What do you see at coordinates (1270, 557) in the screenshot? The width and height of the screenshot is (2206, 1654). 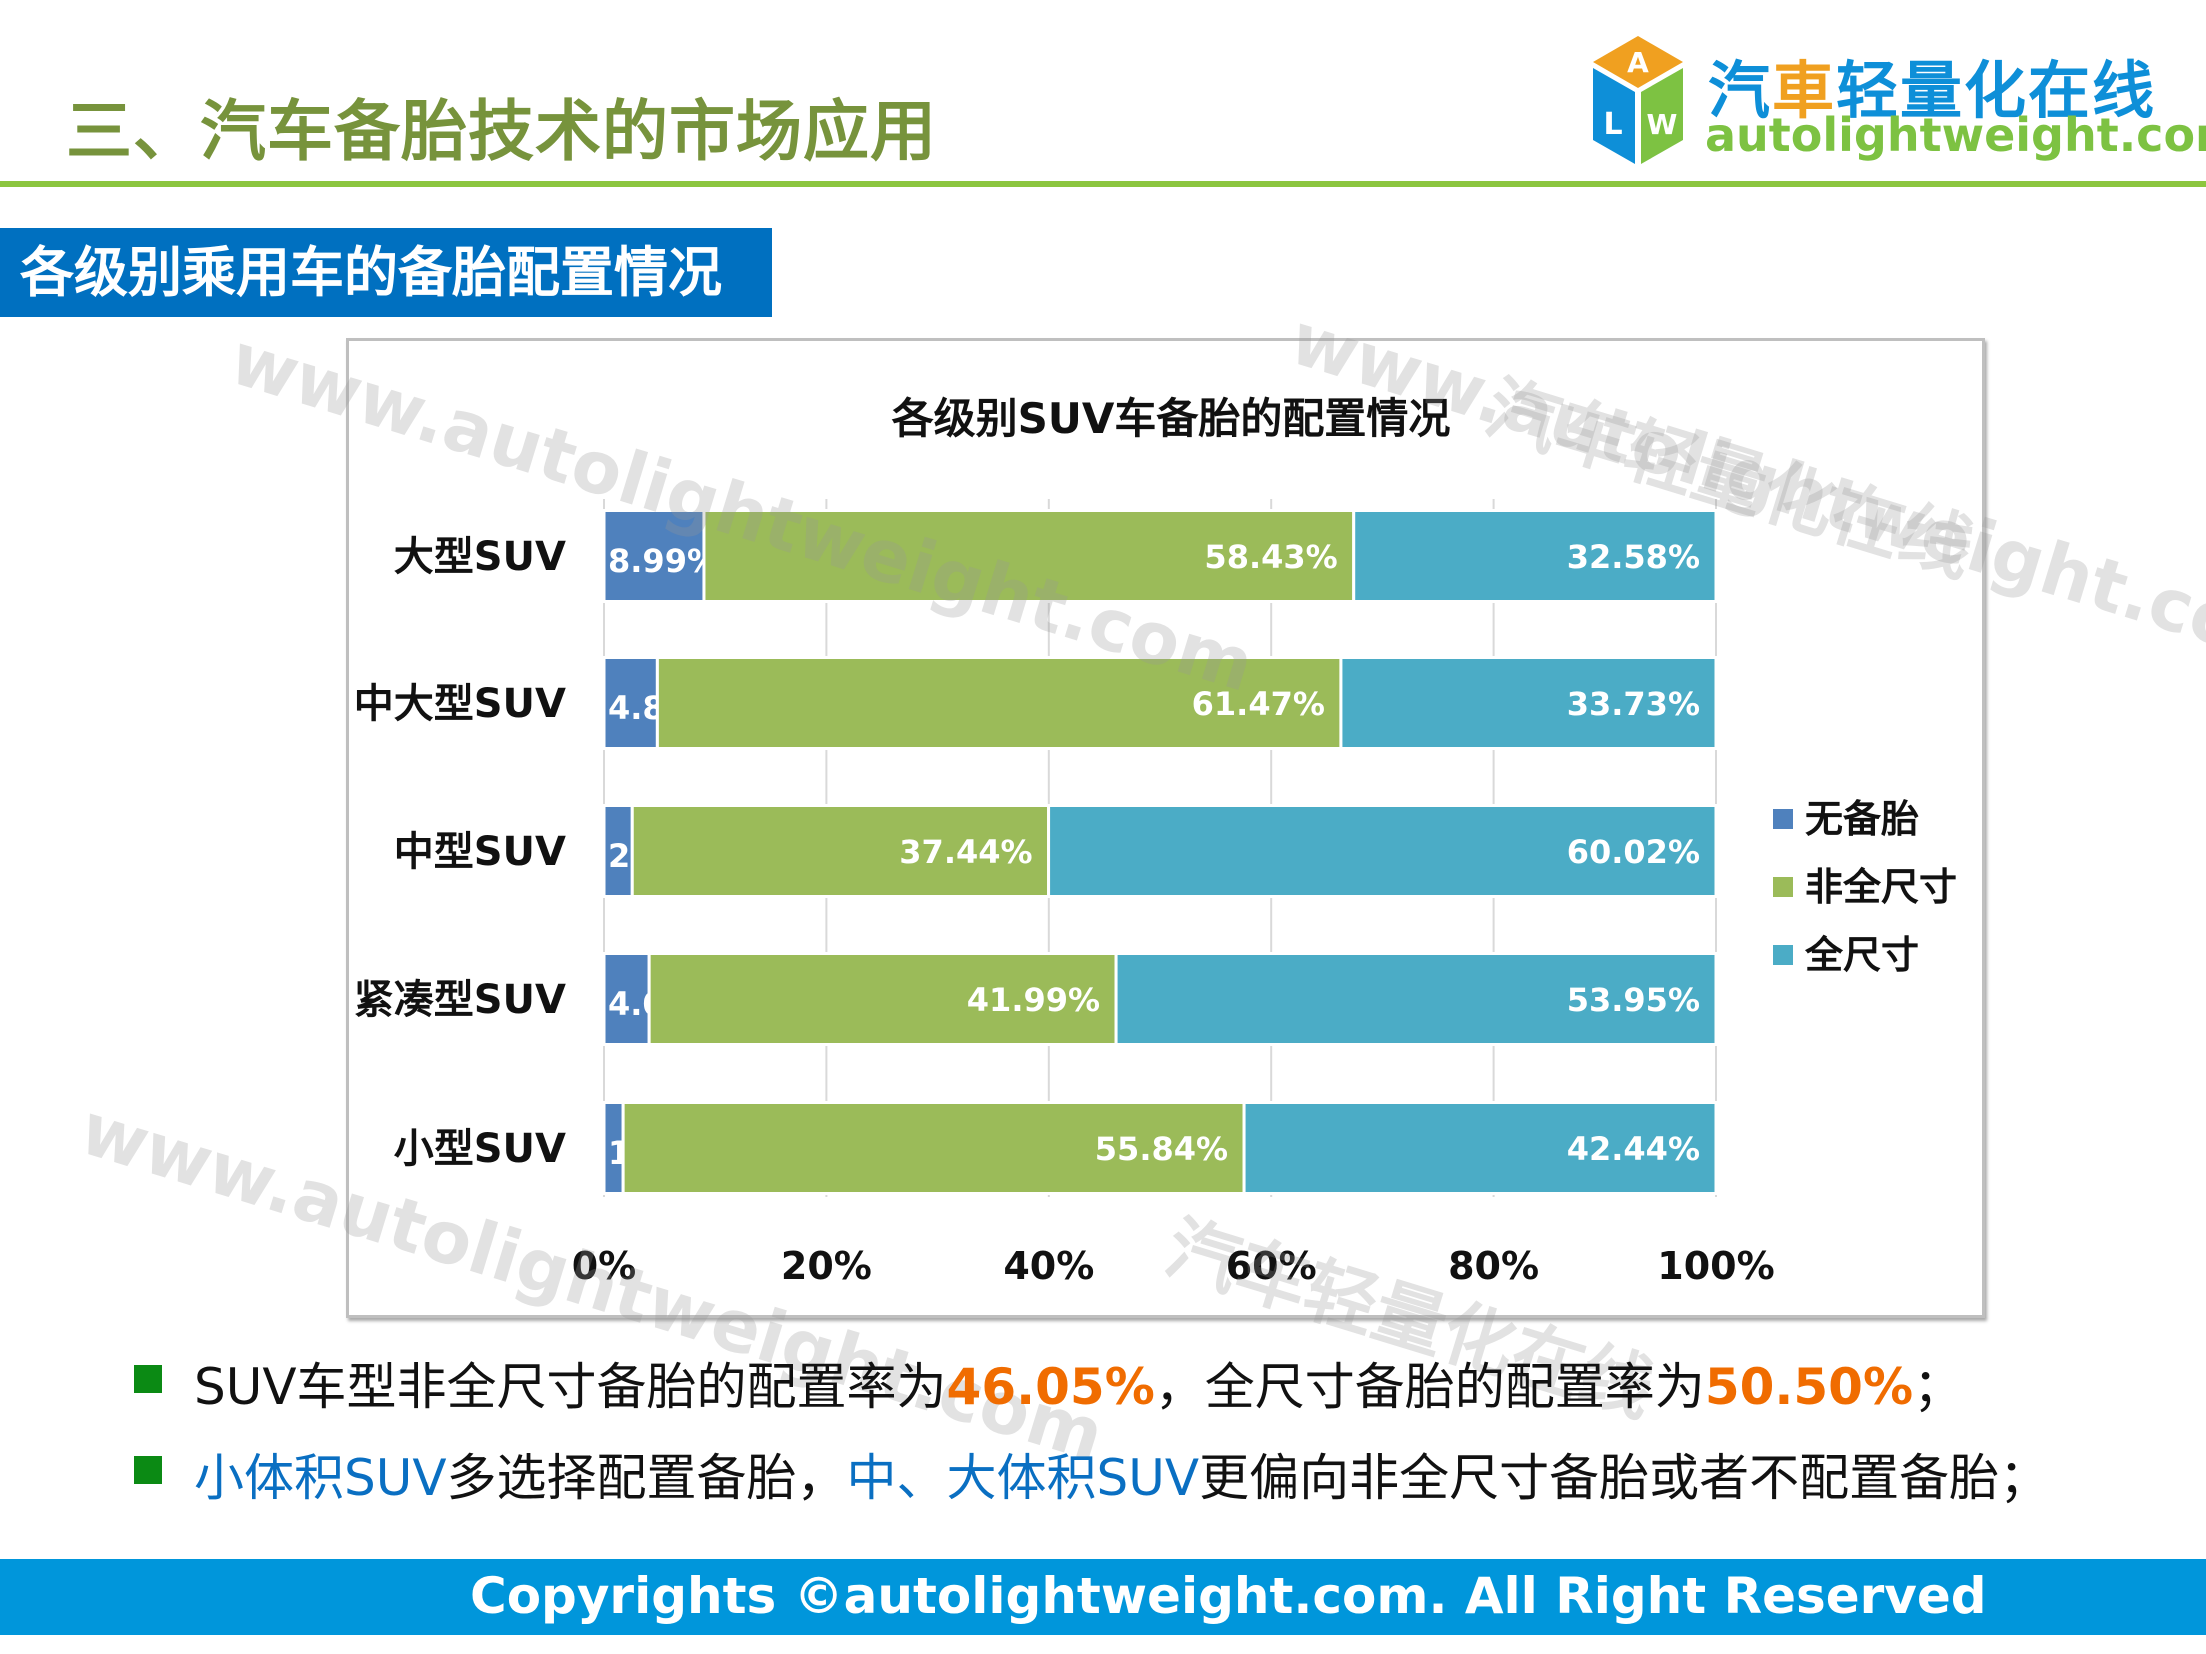 I see `data-label: 58.43%` at bounding box center [1270, 557].